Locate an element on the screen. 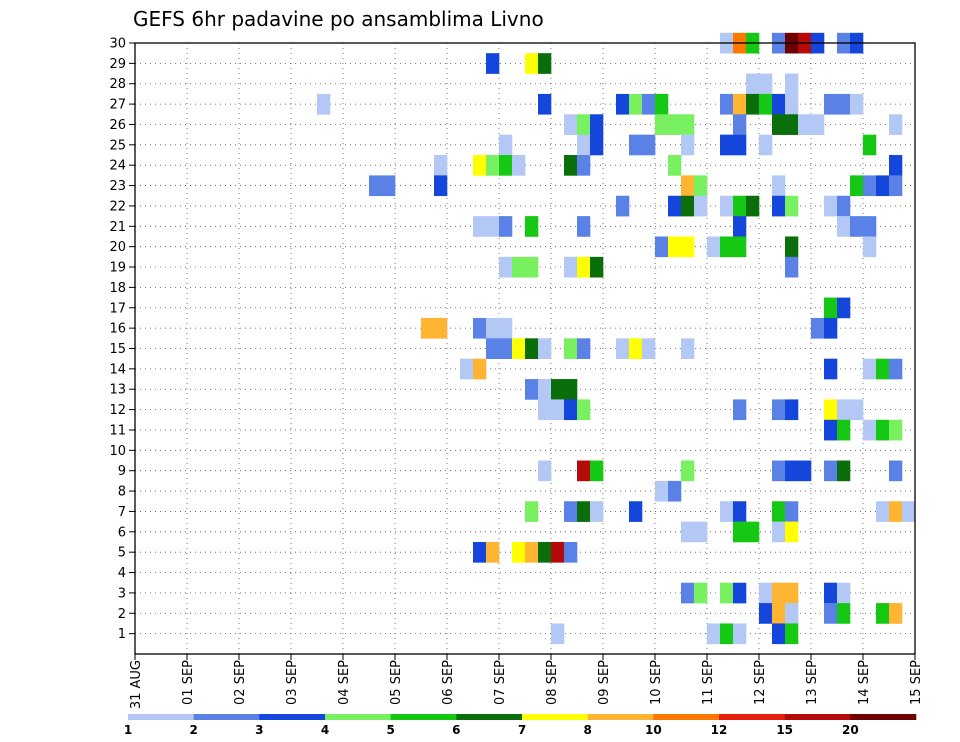  x-tick-label: 07 SEP is located at coordinates (500, 682).